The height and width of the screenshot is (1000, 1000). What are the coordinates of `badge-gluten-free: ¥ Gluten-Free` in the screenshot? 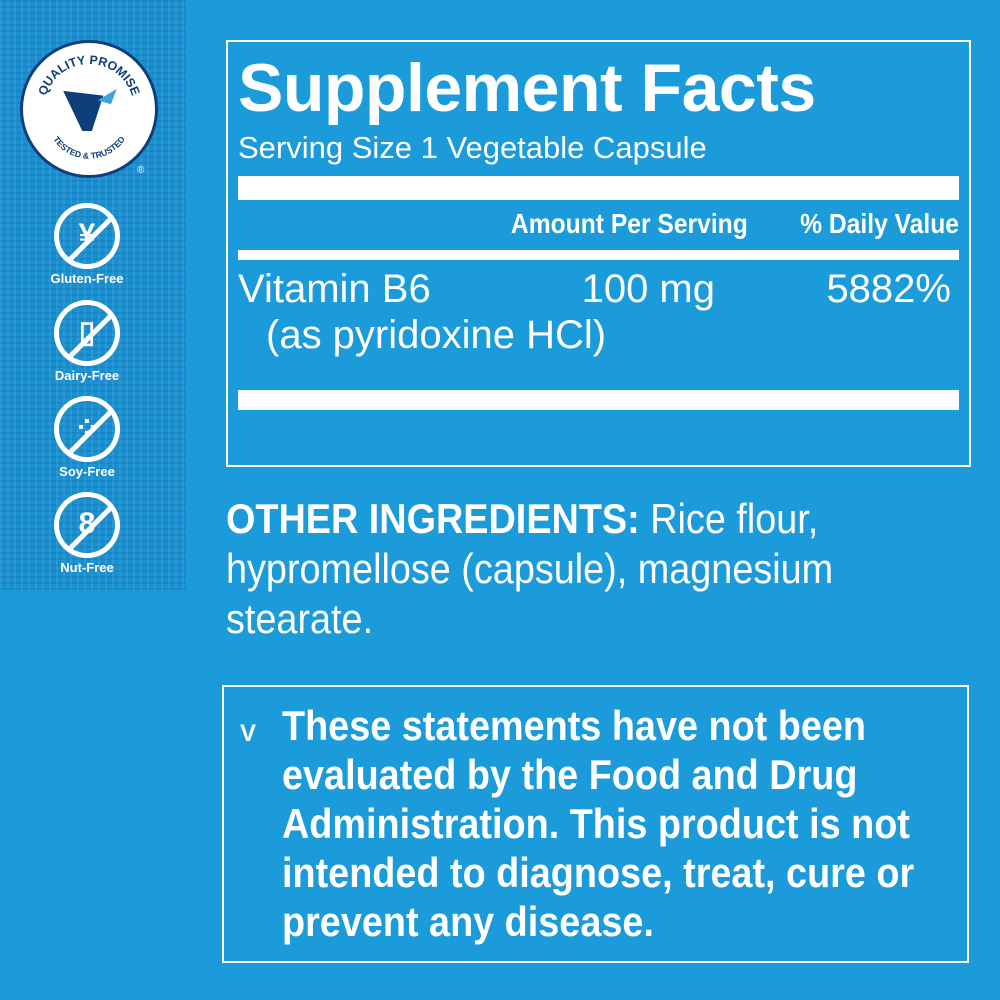 It's located at (87, 244).